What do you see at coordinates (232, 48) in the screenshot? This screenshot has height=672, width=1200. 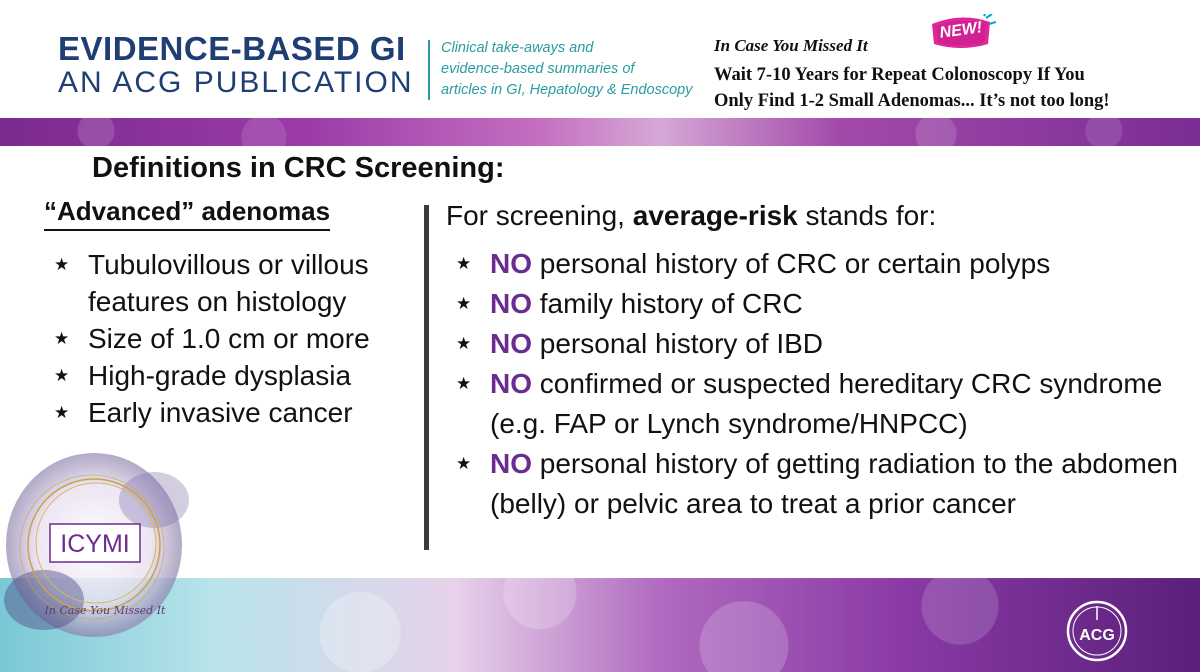 I see `brand-title: EVIDENCE-BASED GI` at bounding box center [232, 48].